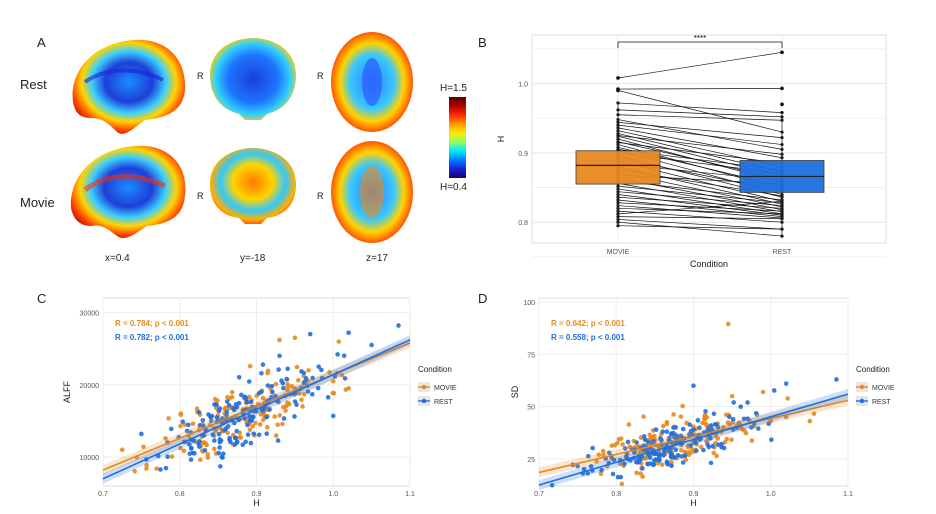  I want to click on row-label-movie: Movie, so click(37, 202).